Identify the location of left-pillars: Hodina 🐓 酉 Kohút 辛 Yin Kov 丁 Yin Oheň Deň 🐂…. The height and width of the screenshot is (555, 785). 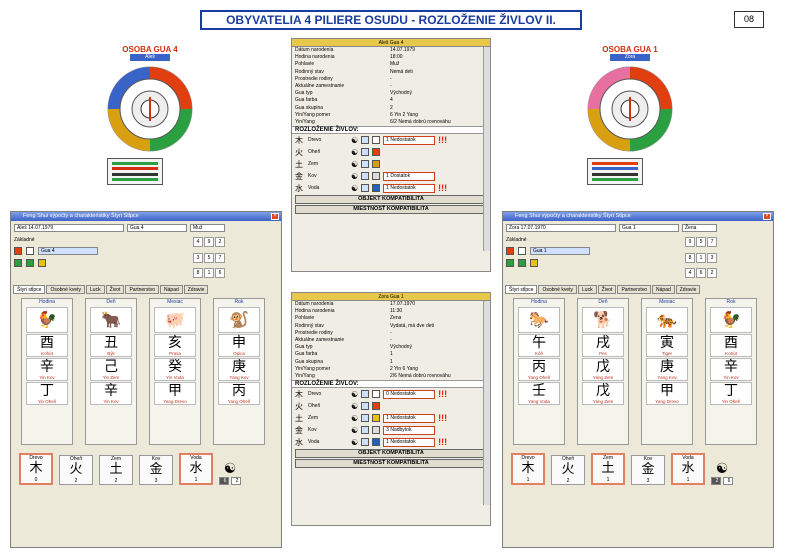
(146, 371).